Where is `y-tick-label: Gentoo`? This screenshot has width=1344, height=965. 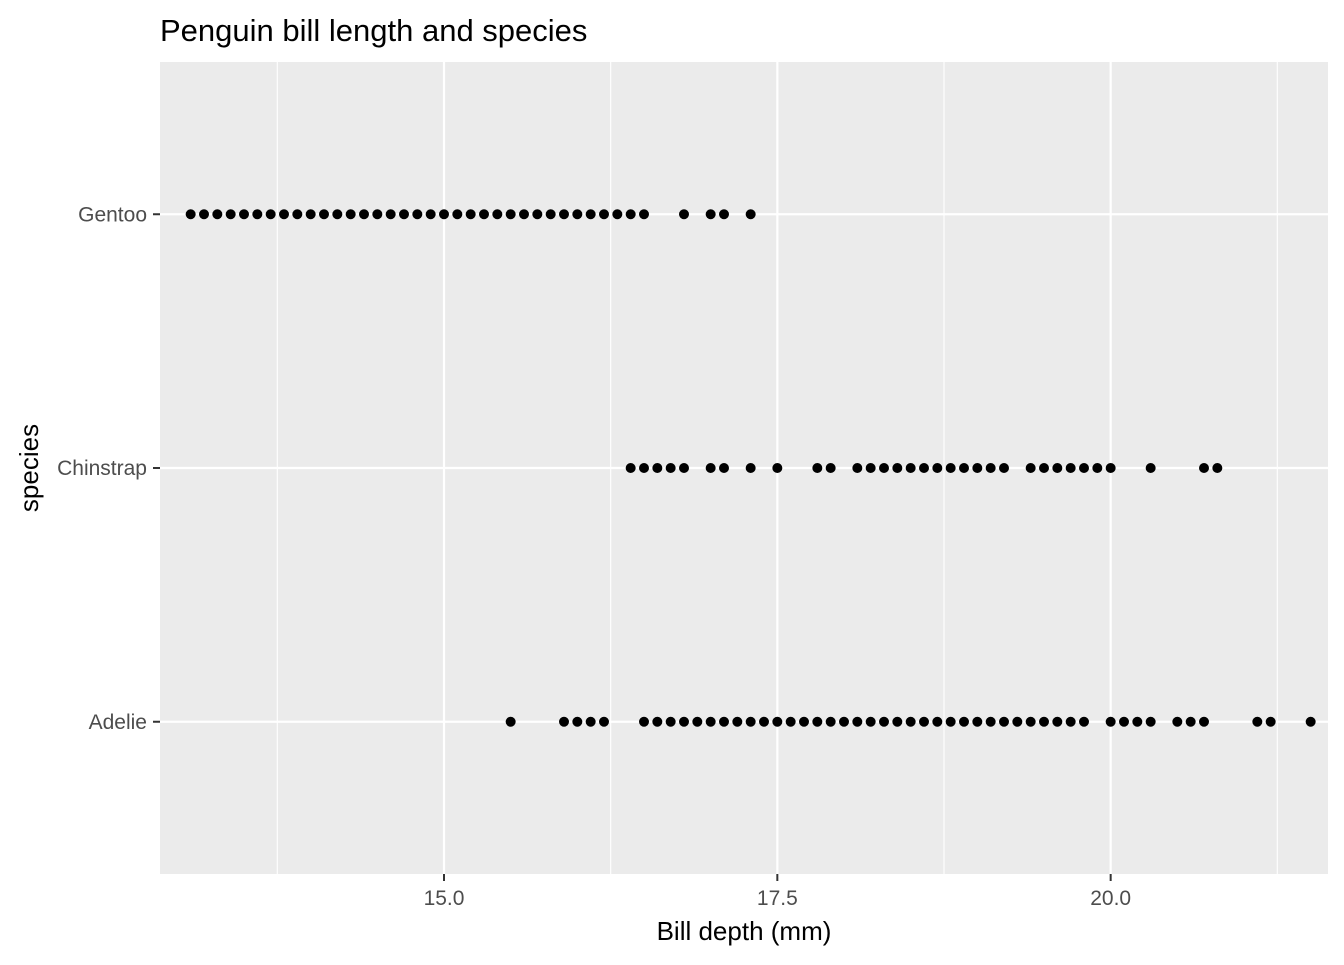
y-tick-label: Gentoo is located at coordinates (112, 214).